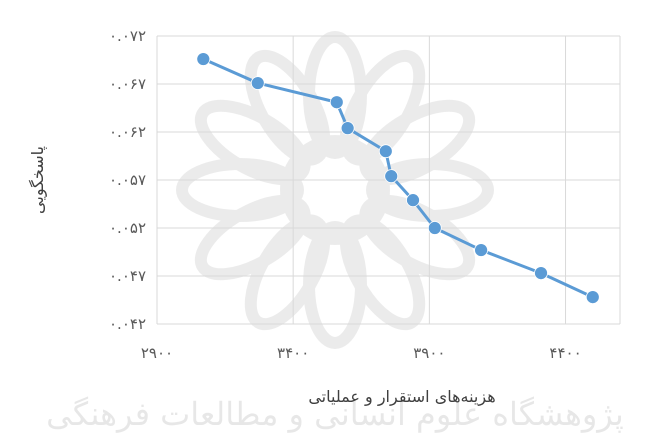 This screenshot has height=443, width=667. I want to click on y-tick-labels: ۰.۰۴۲ ۰.۰۴۷ ۰.۰۵۲ ۰.۰۵۷ ۰.۰۶۲ ۰.۰۶۷ ۰.۰۷۲, so click(127, 180).